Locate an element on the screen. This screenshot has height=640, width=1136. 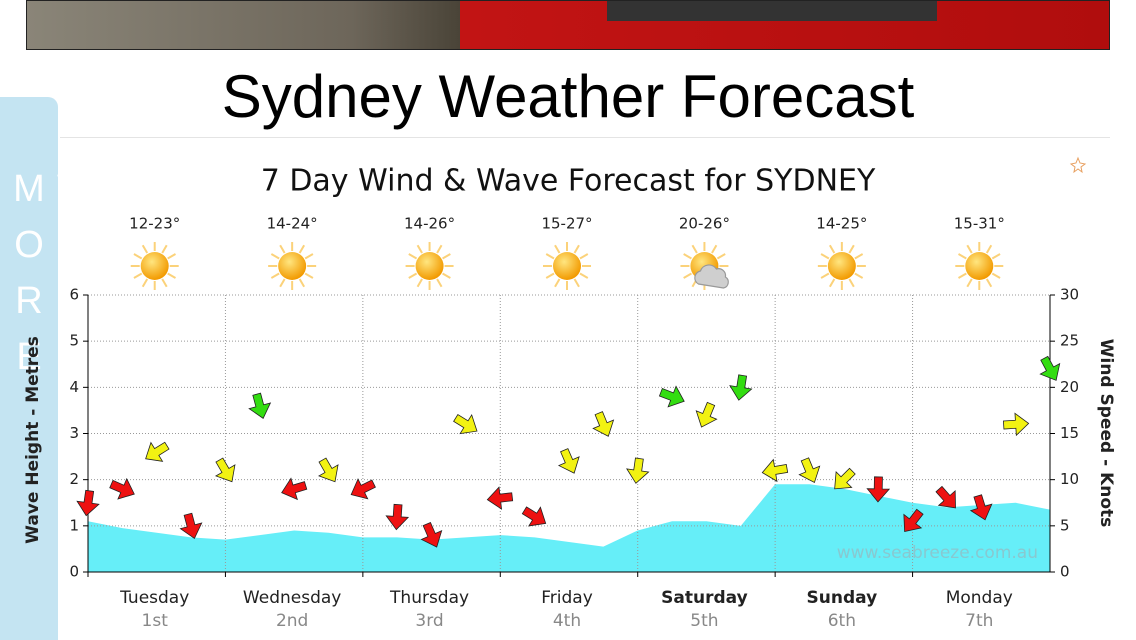
y2-tick-label: 20 is located at coordinates (1069, 387).